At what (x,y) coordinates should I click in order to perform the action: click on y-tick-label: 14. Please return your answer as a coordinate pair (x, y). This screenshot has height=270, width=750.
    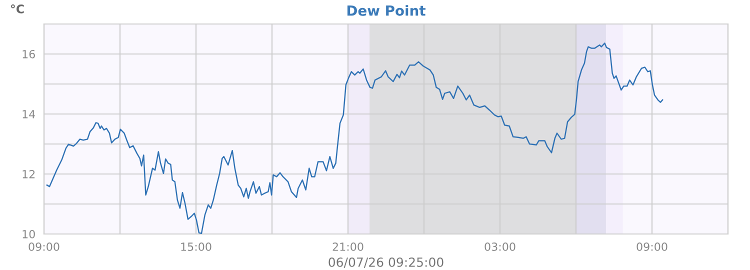
    Looking at the image, I should click on (29, 114).